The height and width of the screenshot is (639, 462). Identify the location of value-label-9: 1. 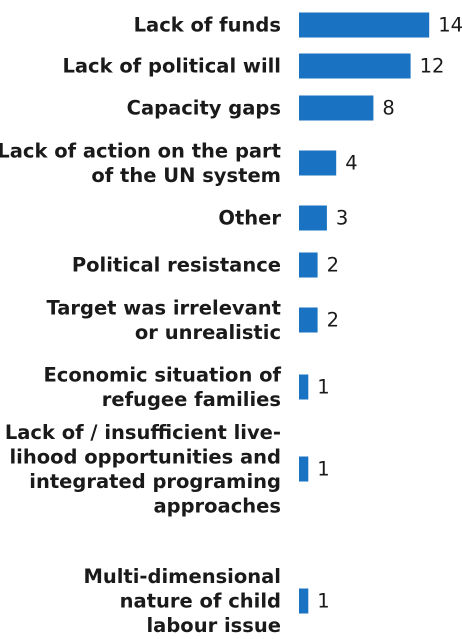
(323, 469).